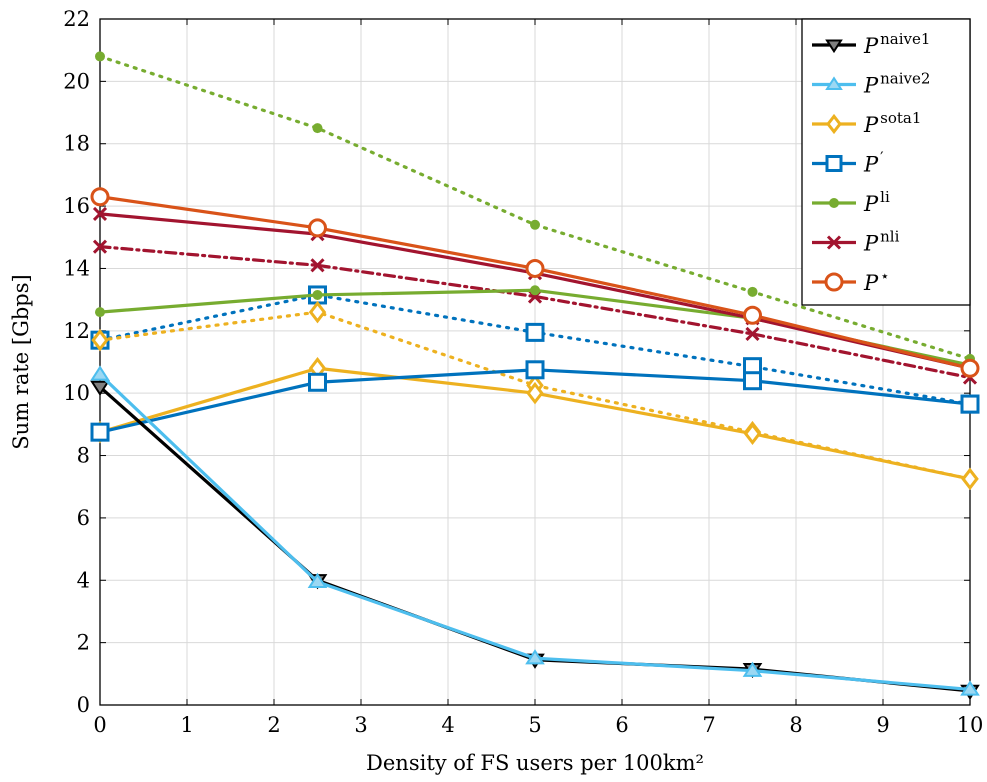 The height and width of the screenshot is (782, 987). I want to click on legend-label-superscript: ′, so click(882, 158).